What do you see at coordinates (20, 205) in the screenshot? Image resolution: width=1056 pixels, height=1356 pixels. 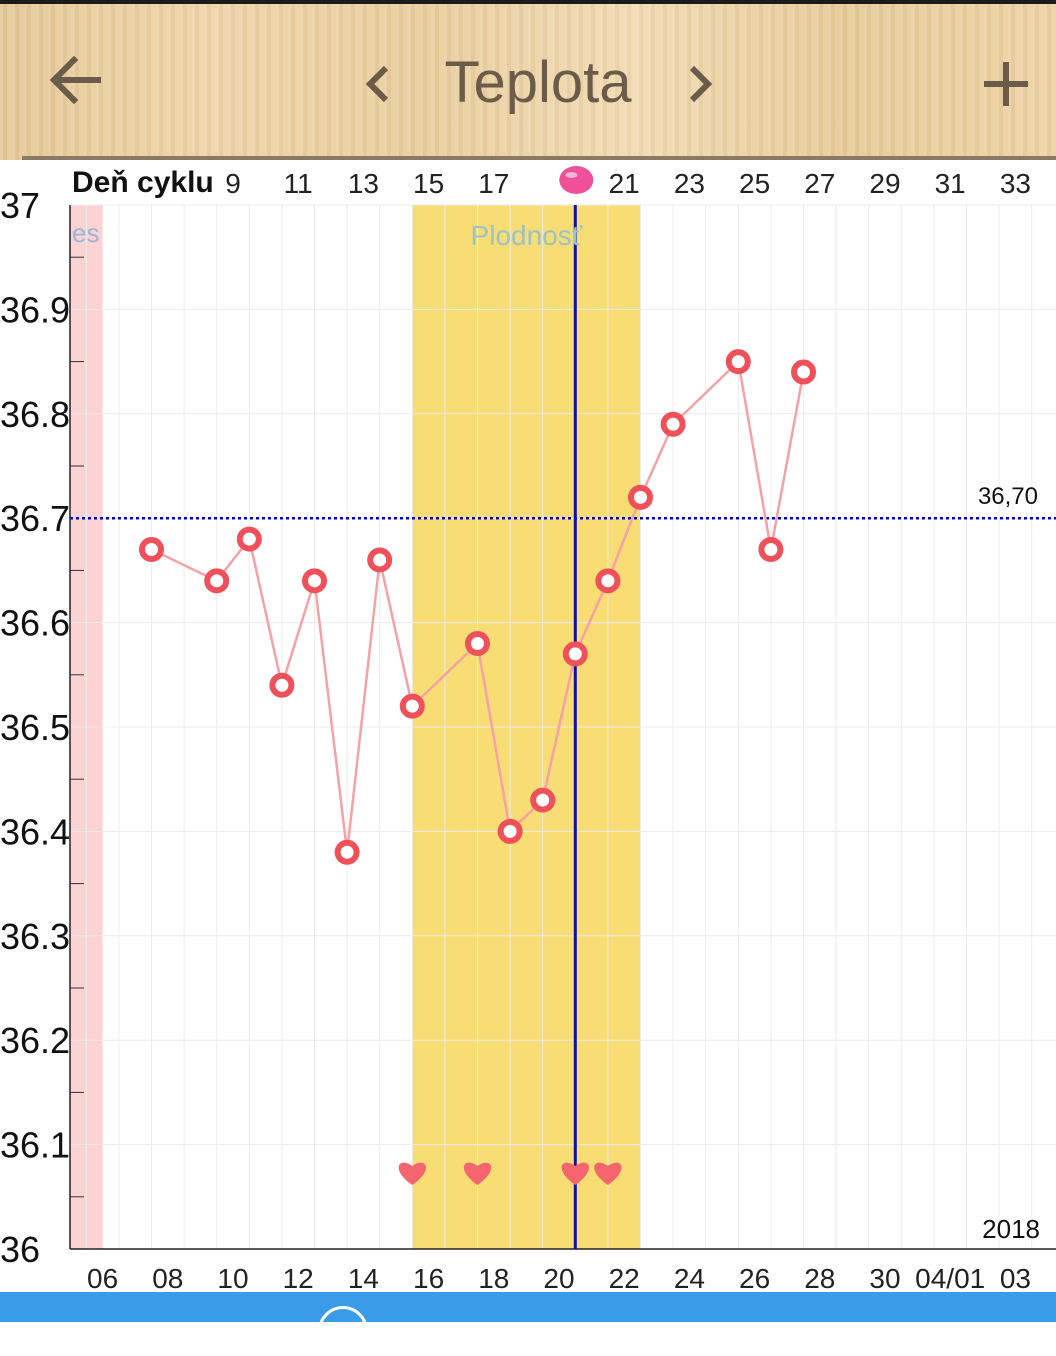 I see `y-tick-label: 37` at bounding box center [20, 205].